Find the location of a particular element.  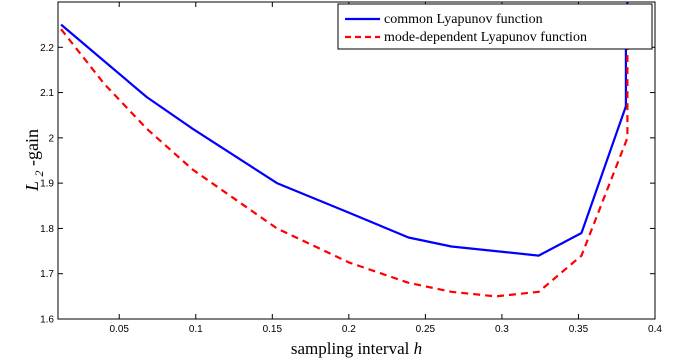

legend-label-mode-dependent: mode-dependent Lyapunov function is located at coordinates (485, 37).